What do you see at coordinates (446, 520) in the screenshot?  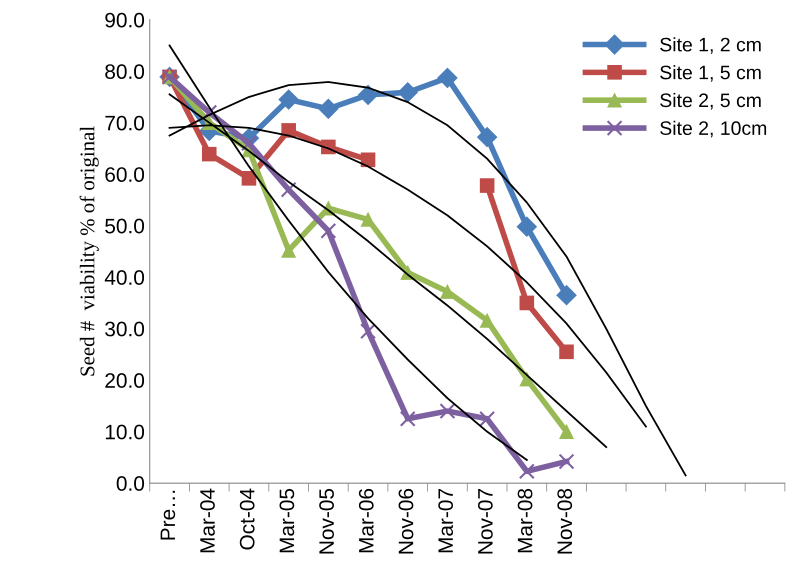 I see `x-tick-label: Mar-07` at bounding box center [446, 520].